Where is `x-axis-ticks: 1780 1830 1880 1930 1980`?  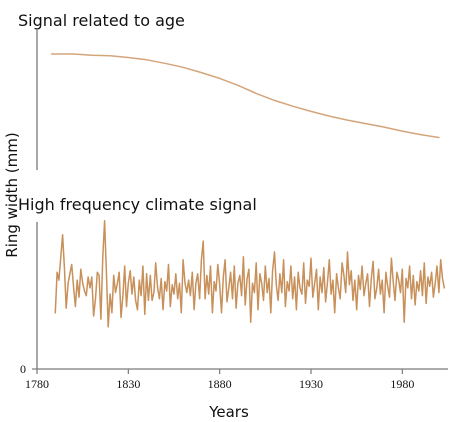 x-axis-ticks: 1780 1830 1880 1930 1980 is located at coordinates (219, 380).